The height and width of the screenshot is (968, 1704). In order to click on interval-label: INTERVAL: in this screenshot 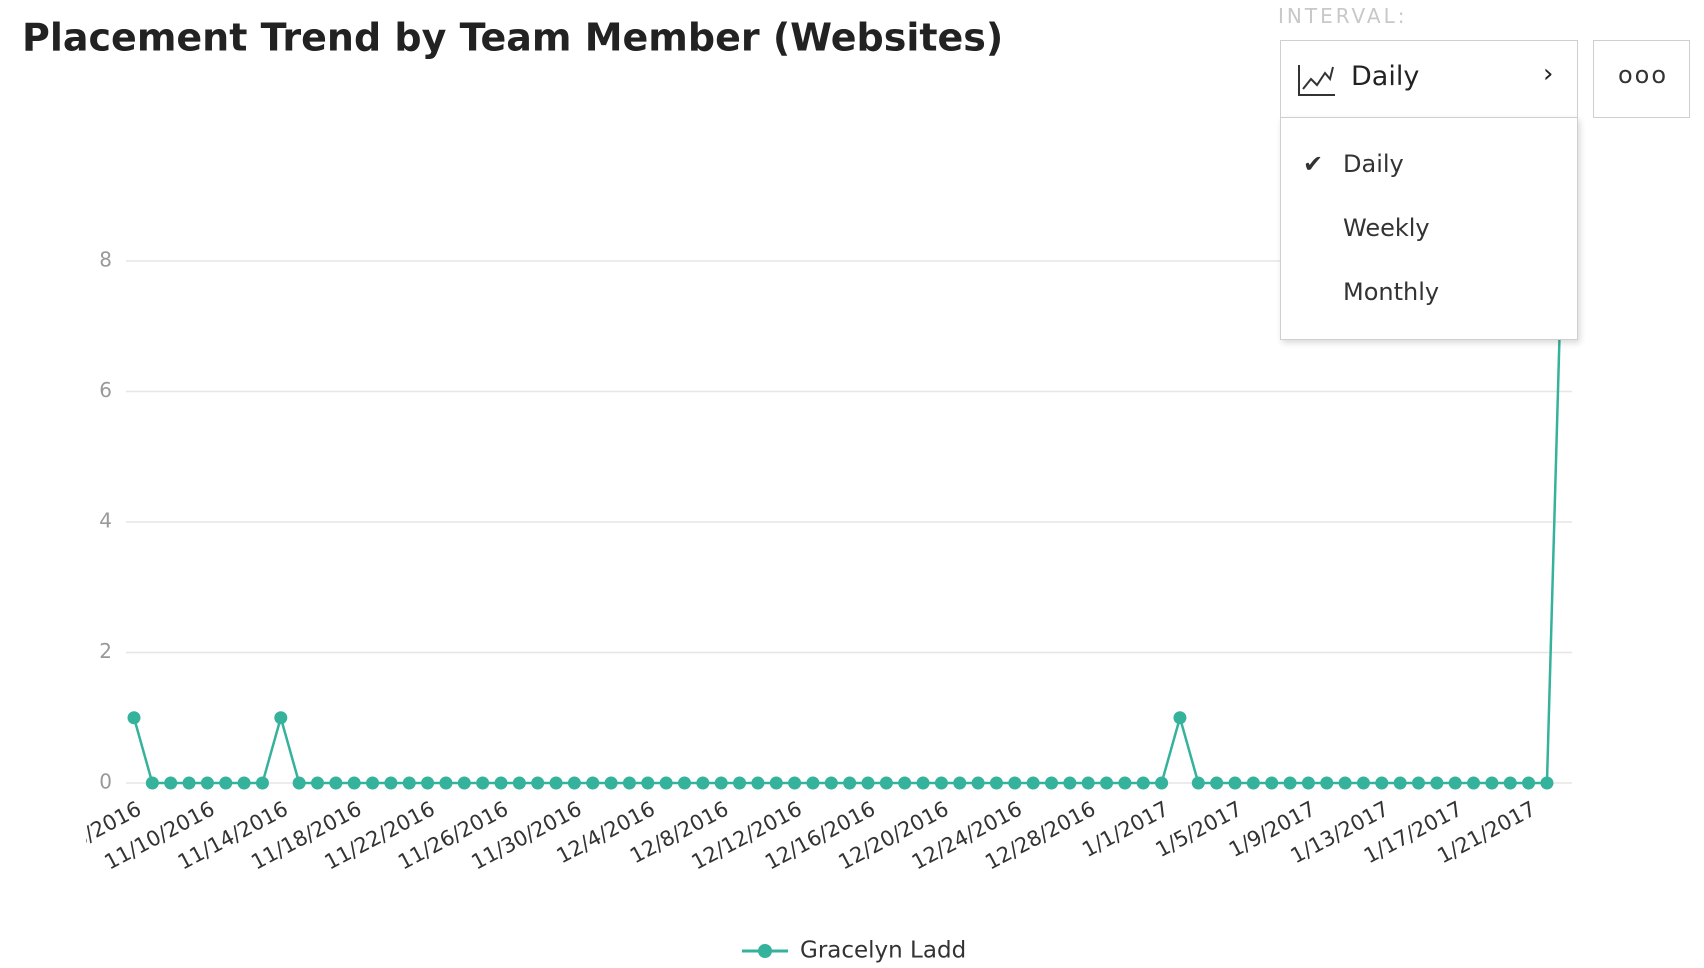, I will do `click(1343, 16)`.